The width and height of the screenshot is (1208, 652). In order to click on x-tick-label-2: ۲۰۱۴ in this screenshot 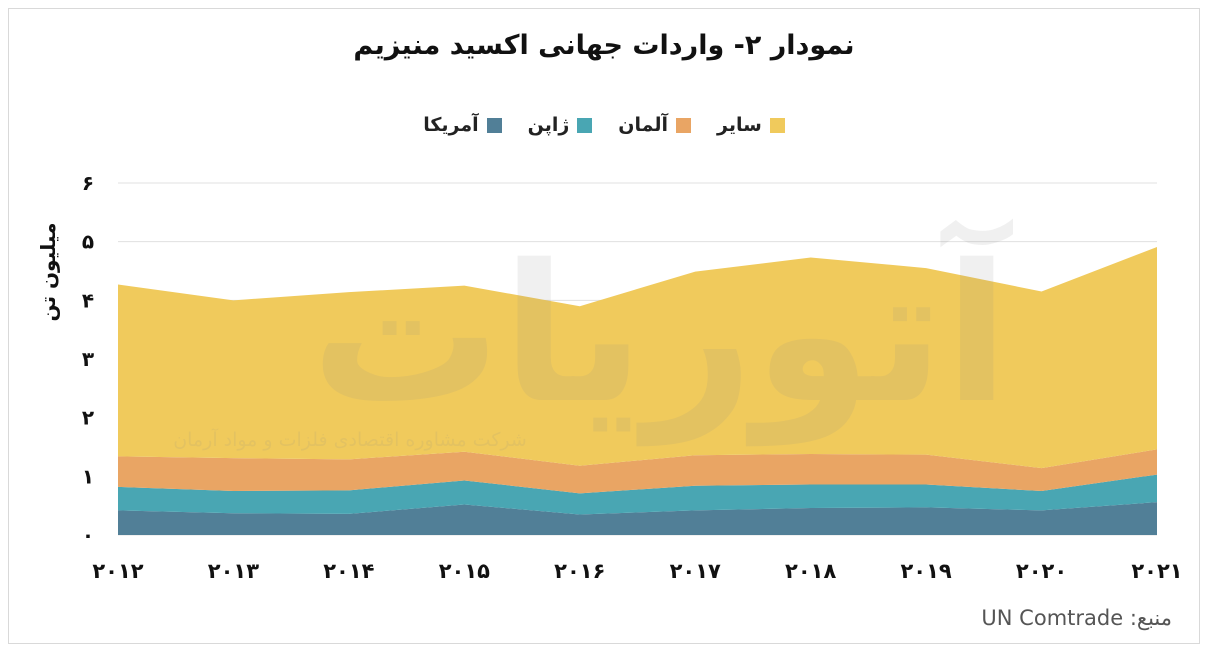, I will do `click(348, 571)`.